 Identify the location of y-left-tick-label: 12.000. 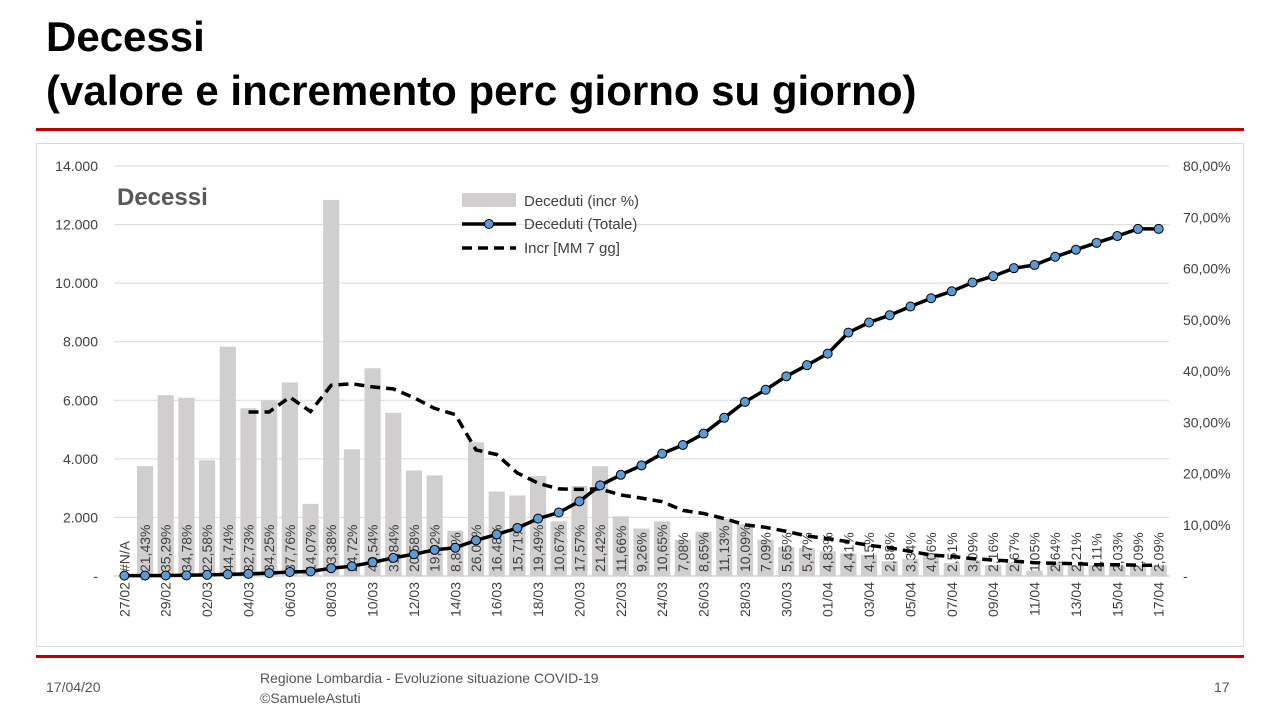
(76, 225).